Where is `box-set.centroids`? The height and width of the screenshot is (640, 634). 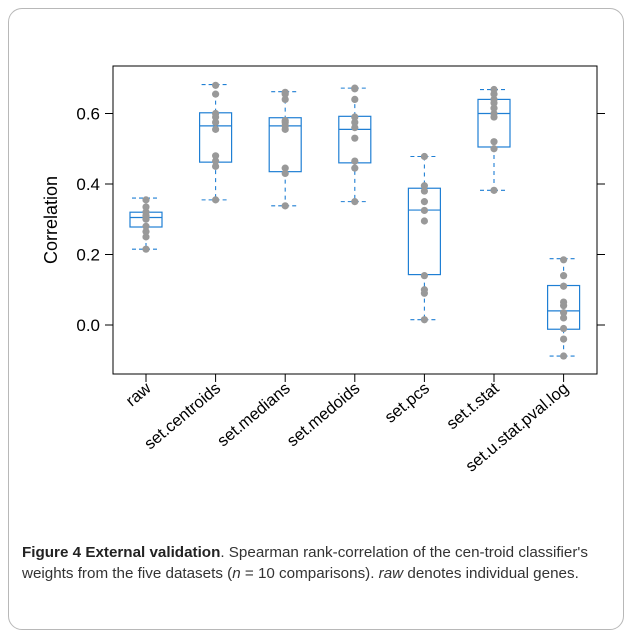
box-set.centroids is located at coordinates (216, 142).